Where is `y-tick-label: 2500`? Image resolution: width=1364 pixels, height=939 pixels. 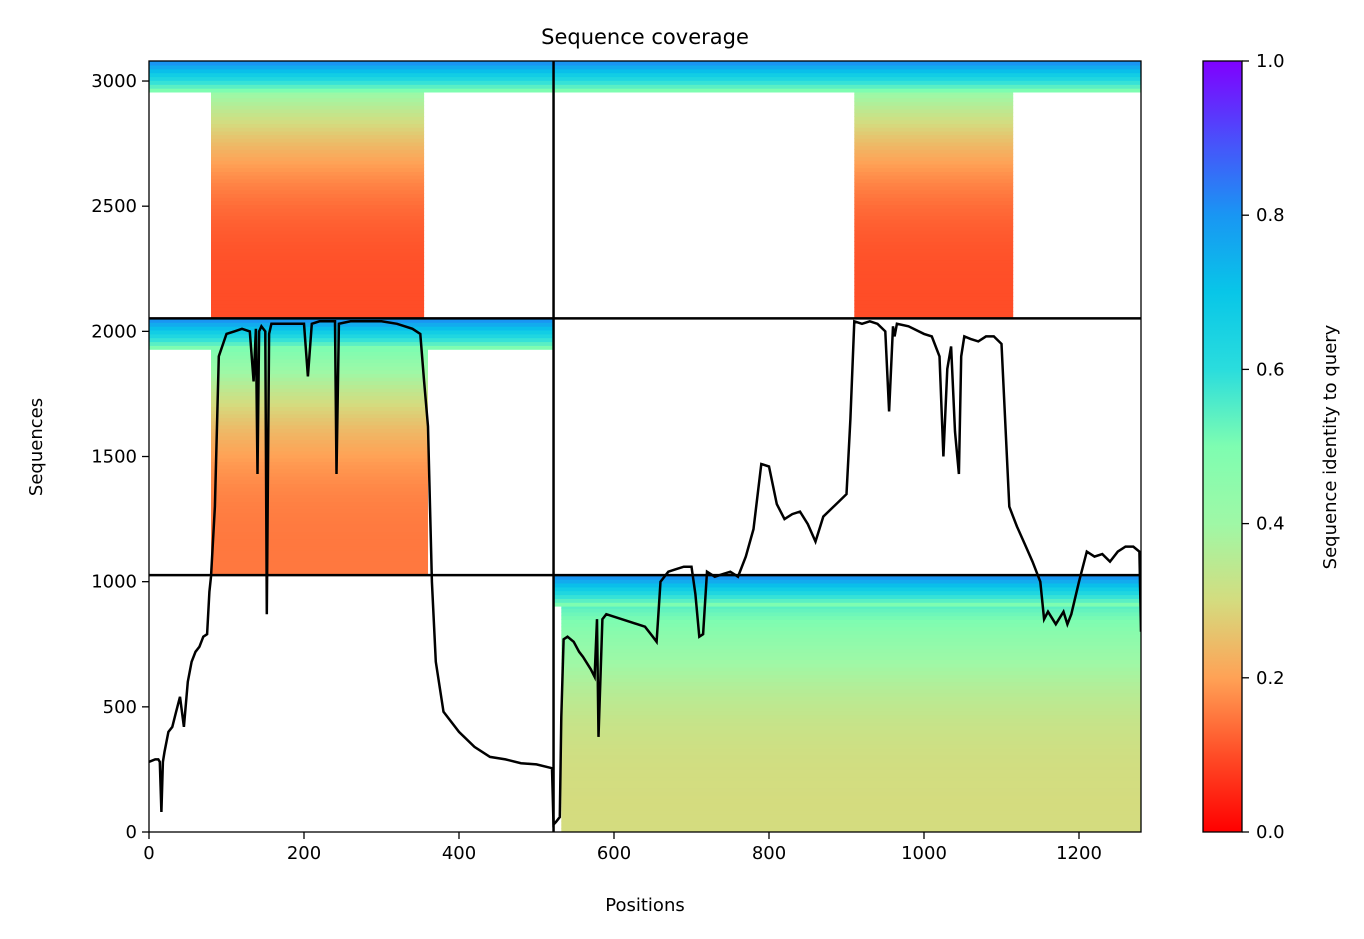
y-tick-label: 2500 is located at coordinates (114, 206).